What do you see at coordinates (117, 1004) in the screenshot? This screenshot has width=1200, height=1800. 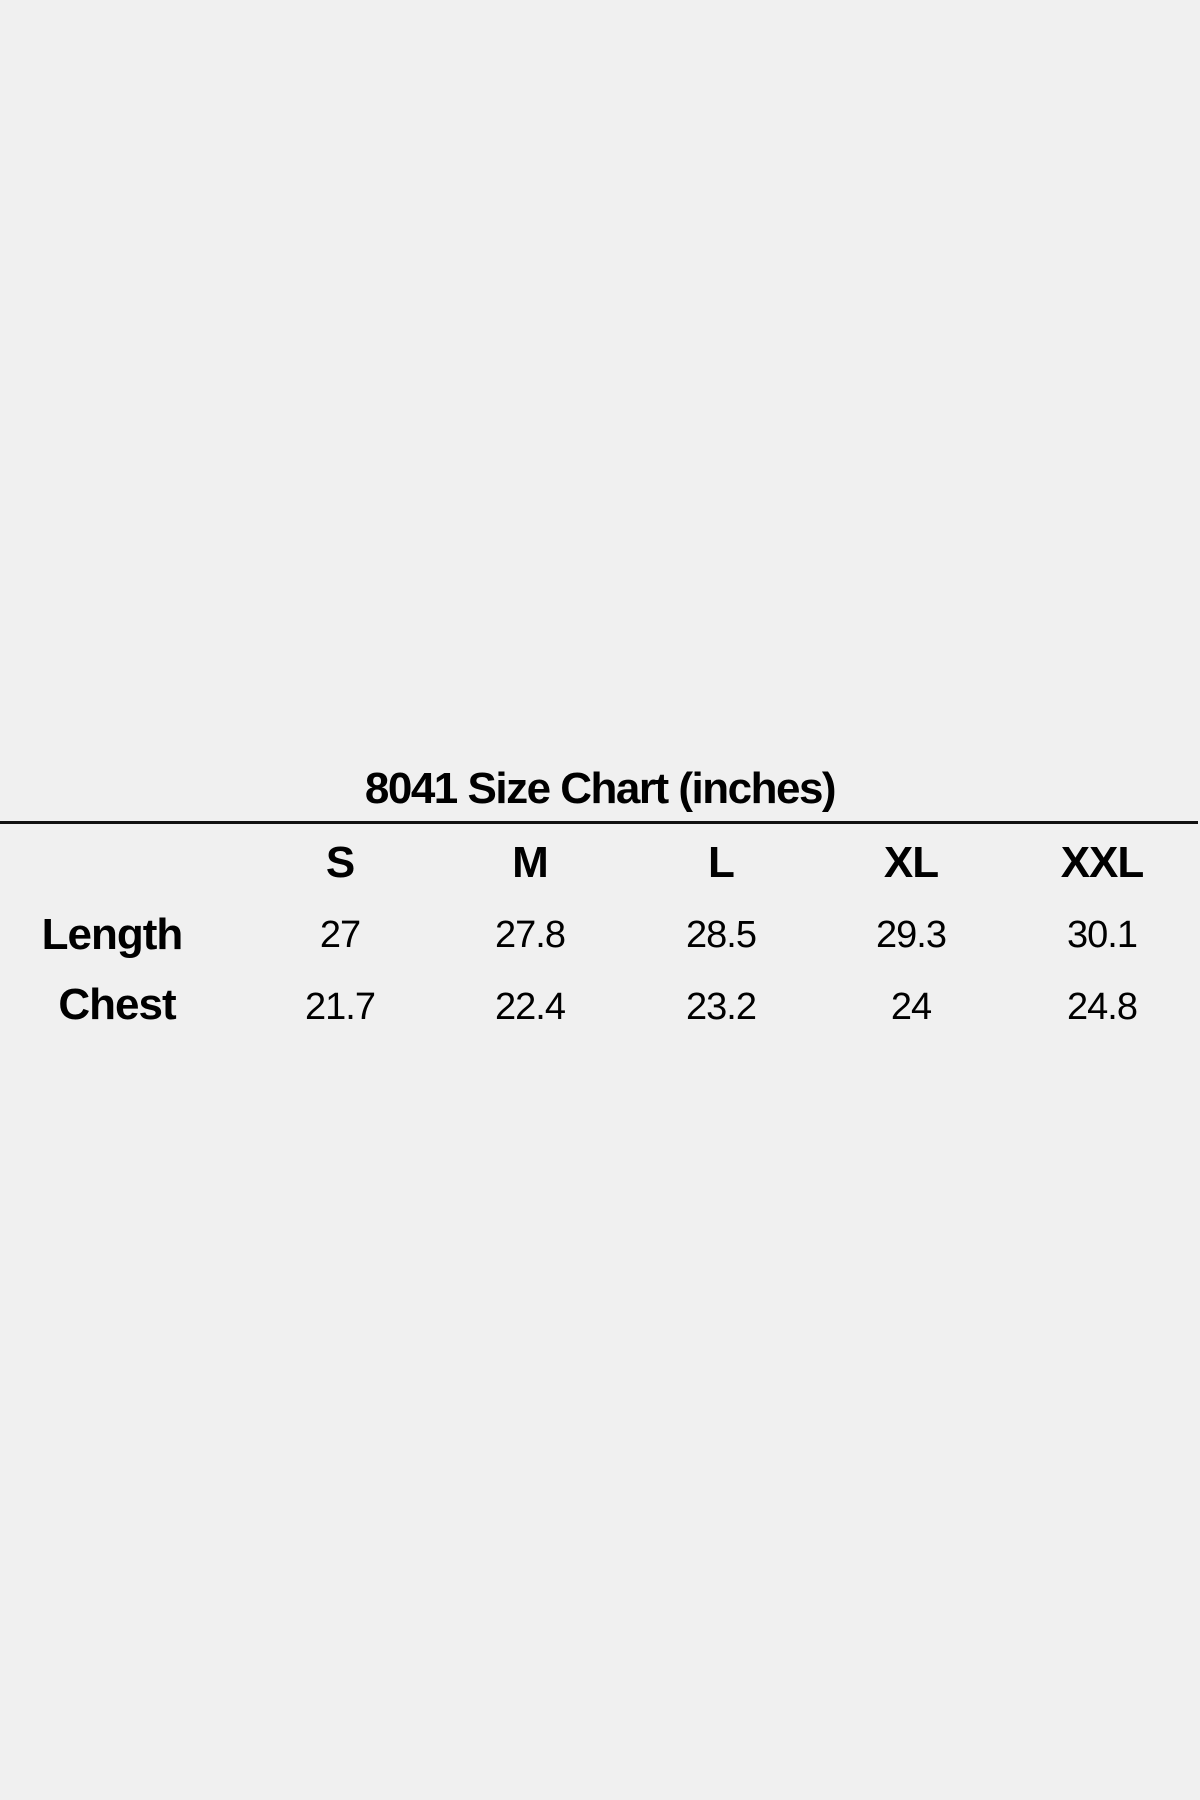 I see `row-label-chest: Chest` at bounding box center [117, 1004].